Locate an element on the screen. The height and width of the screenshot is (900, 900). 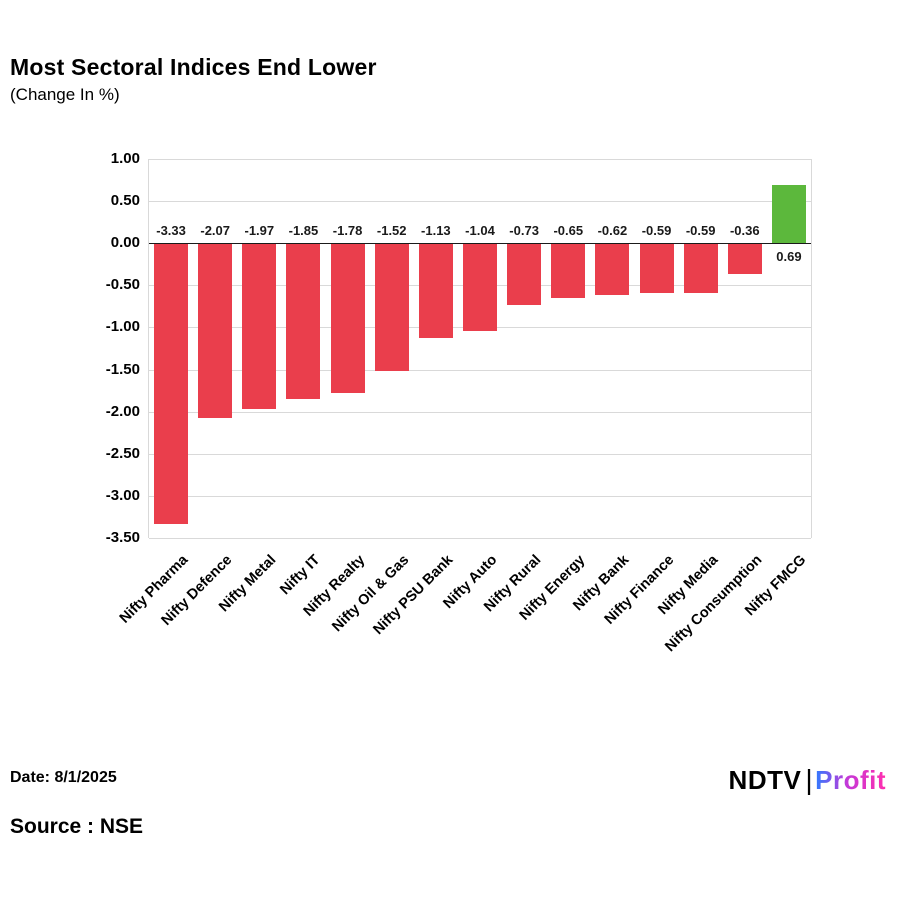
bar-value-label: -1.85 is located at coordinates (303, 231).